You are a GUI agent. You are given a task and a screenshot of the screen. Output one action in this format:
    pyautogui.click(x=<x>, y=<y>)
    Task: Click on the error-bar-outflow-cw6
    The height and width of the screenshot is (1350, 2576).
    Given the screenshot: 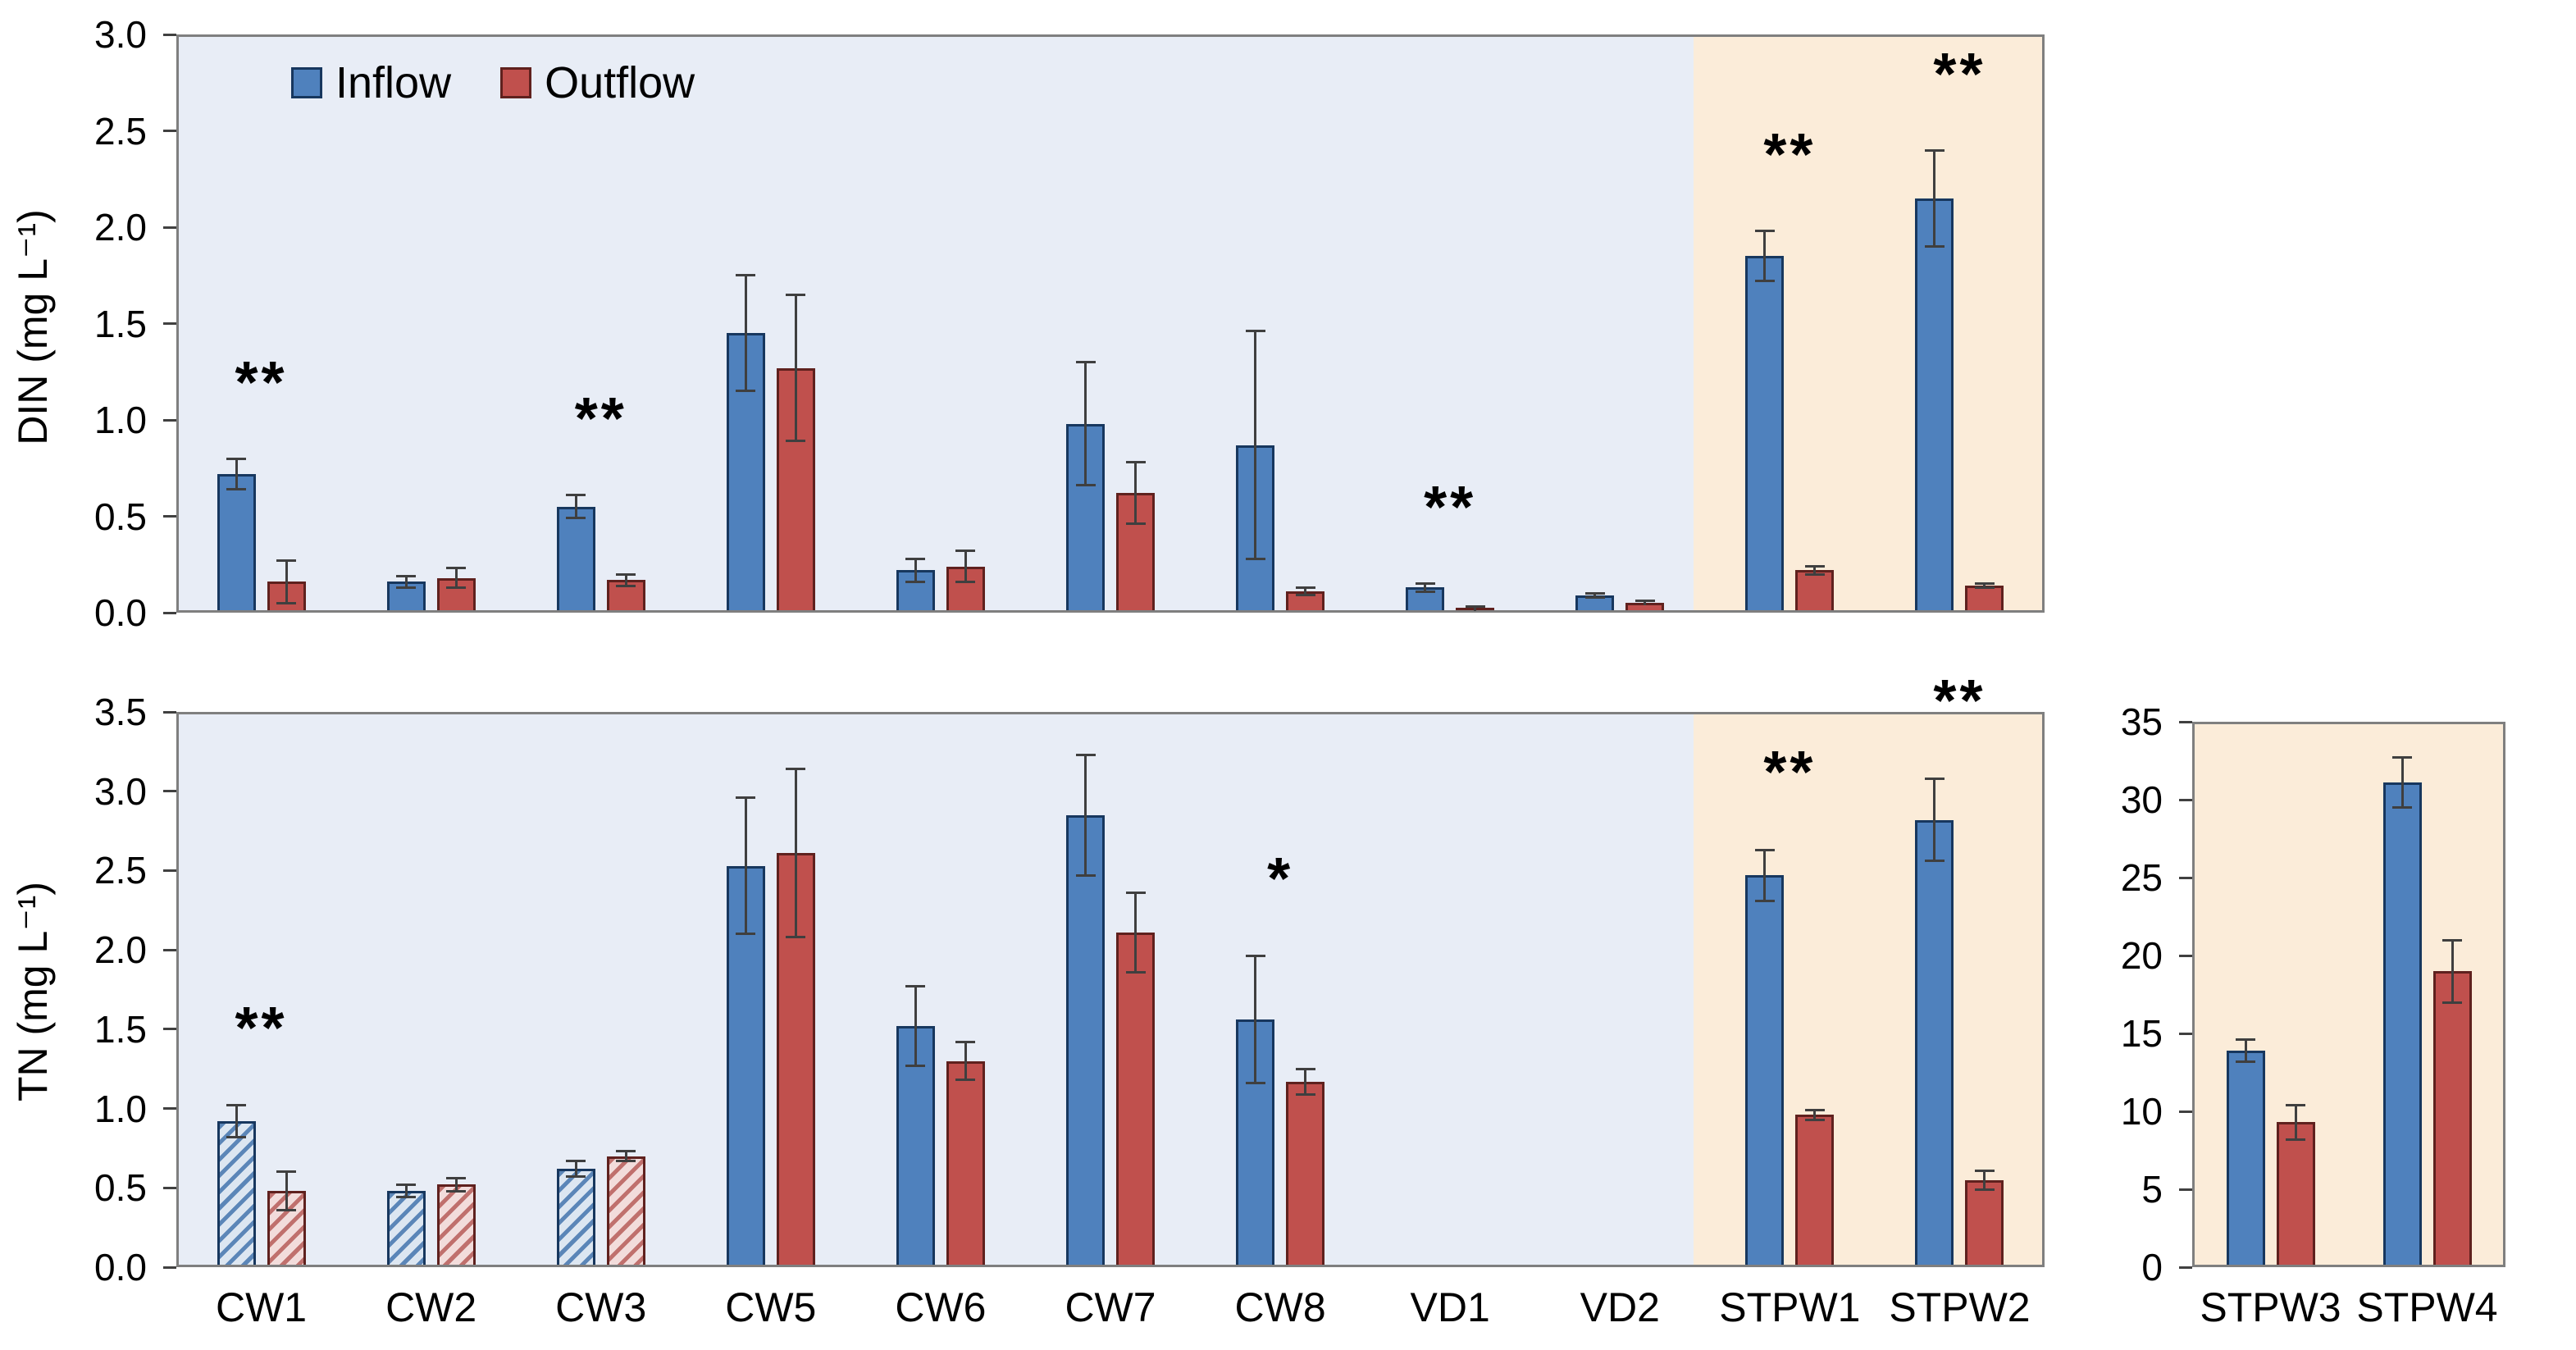 What is the action you would take?
    pyautogui.click(x=965, y=1061)
    